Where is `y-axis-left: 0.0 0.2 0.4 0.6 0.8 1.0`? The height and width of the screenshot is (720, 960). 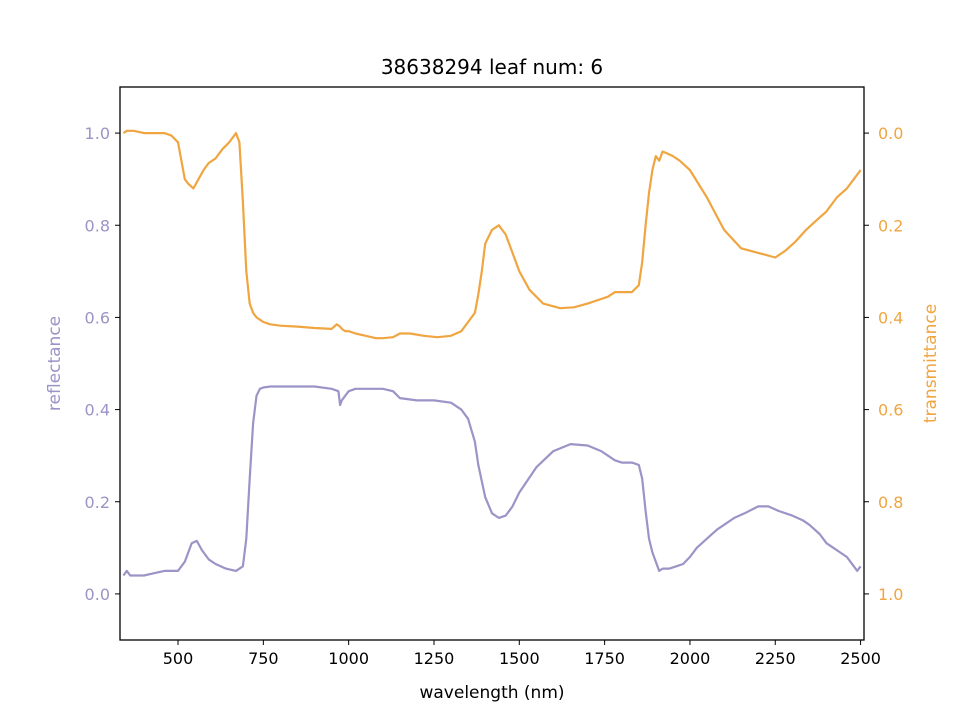 y-axis-left: 0.0 0.2 0.4 0.6 0.8 1.0 is located at coordinates (102, 364).